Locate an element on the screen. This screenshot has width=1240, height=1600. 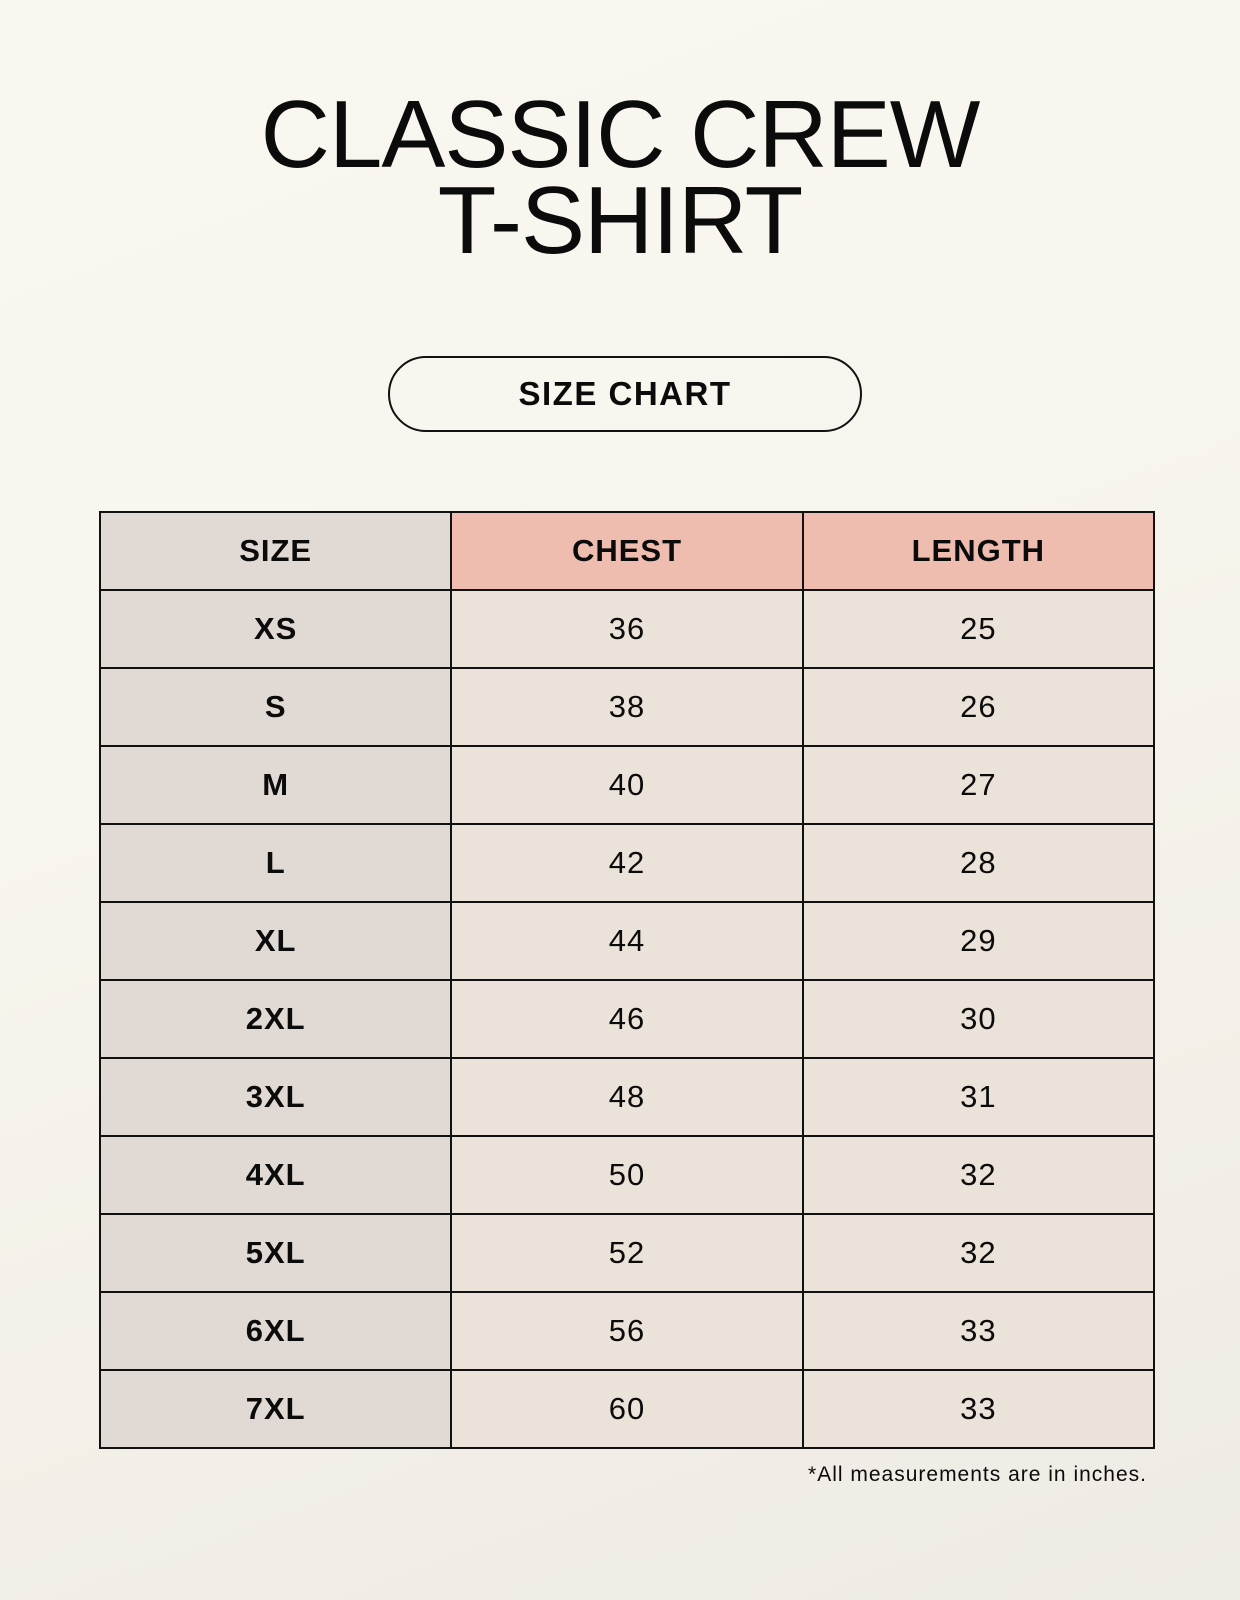
cell-size: XS is located at coordinates (275, 629).